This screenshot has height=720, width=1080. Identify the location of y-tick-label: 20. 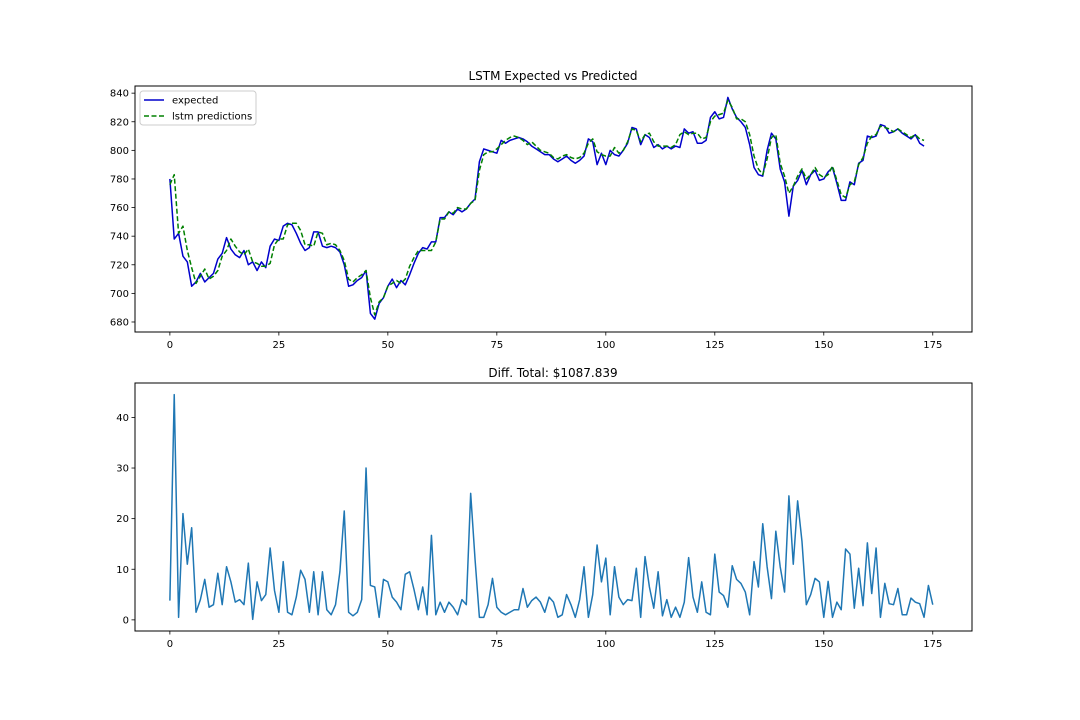
(122, 519).